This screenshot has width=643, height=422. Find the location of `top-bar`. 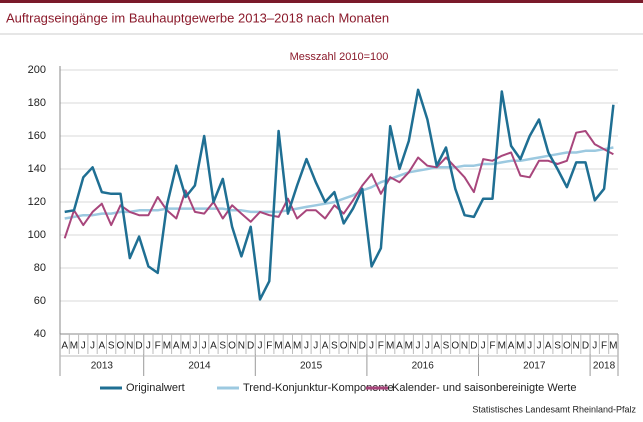

top-bar is located at coordinates (321, 1).